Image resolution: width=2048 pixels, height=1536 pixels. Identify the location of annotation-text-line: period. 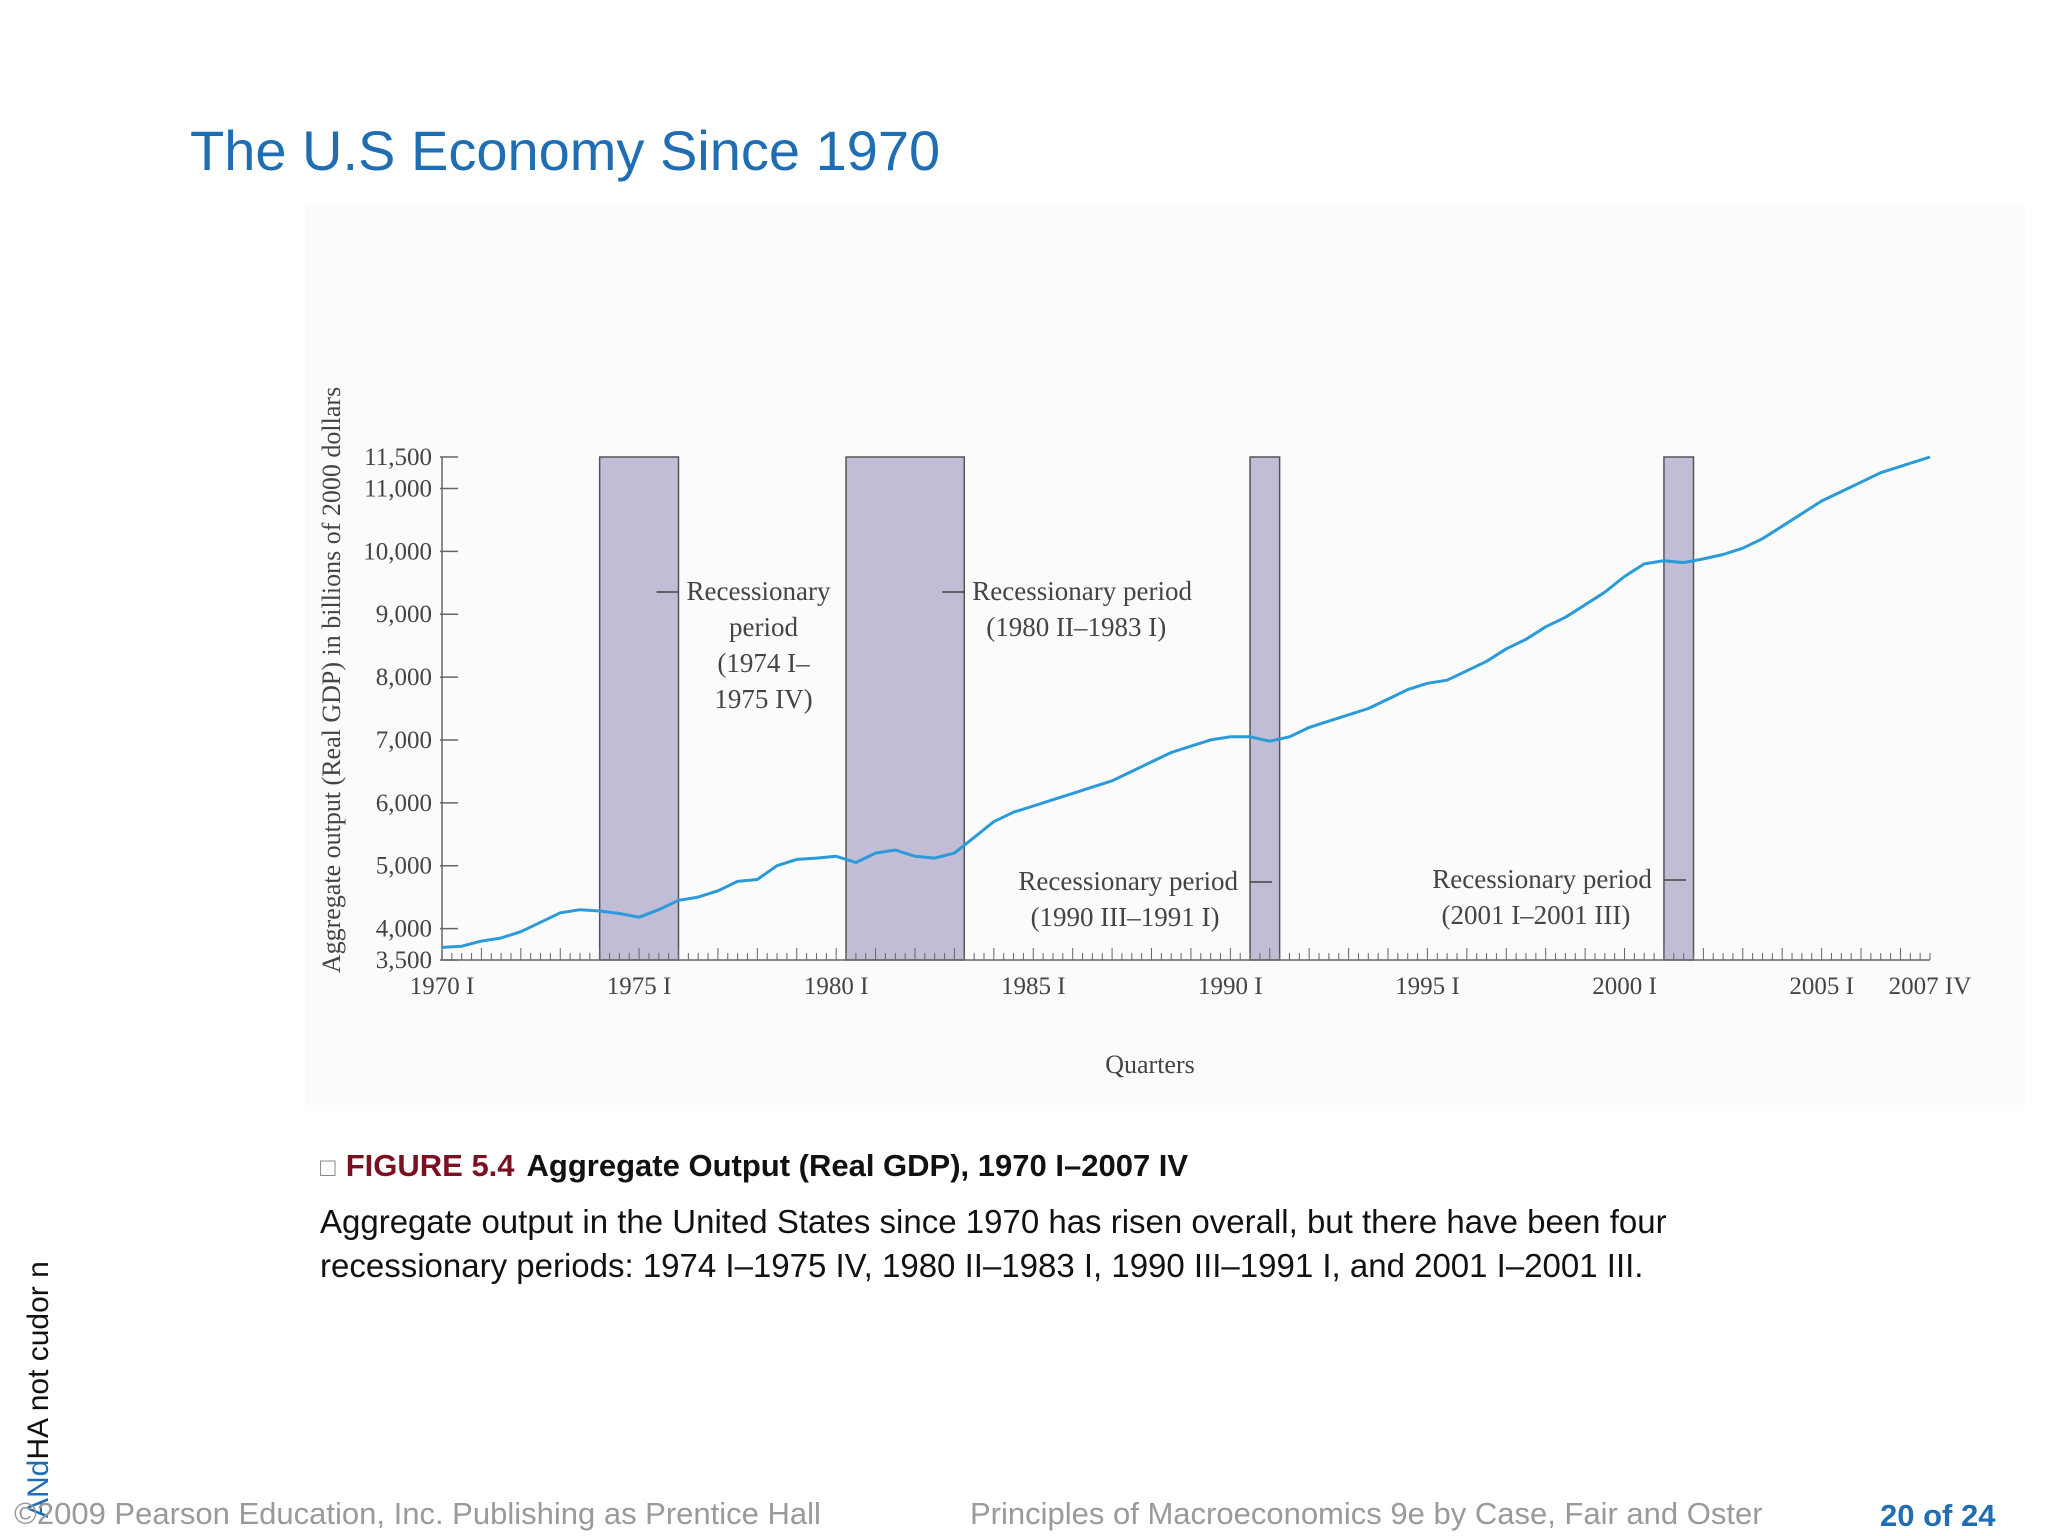
(763, 627).